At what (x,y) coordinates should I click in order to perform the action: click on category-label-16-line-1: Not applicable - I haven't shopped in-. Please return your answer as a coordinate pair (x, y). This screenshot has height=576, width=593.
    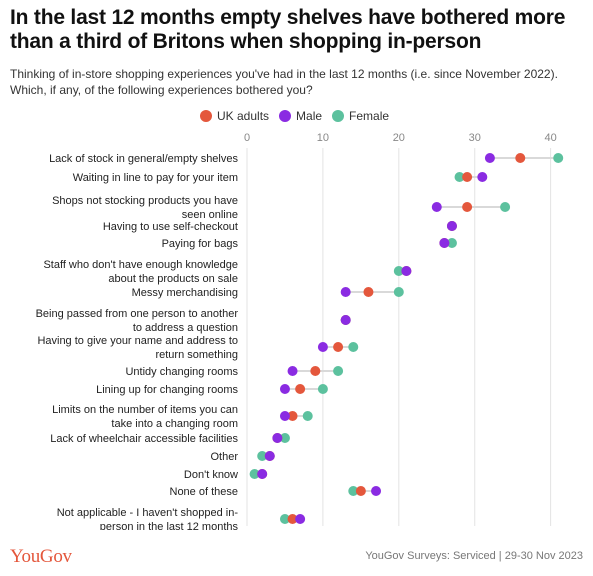
    Looking at the image, I should click on (148, 513).